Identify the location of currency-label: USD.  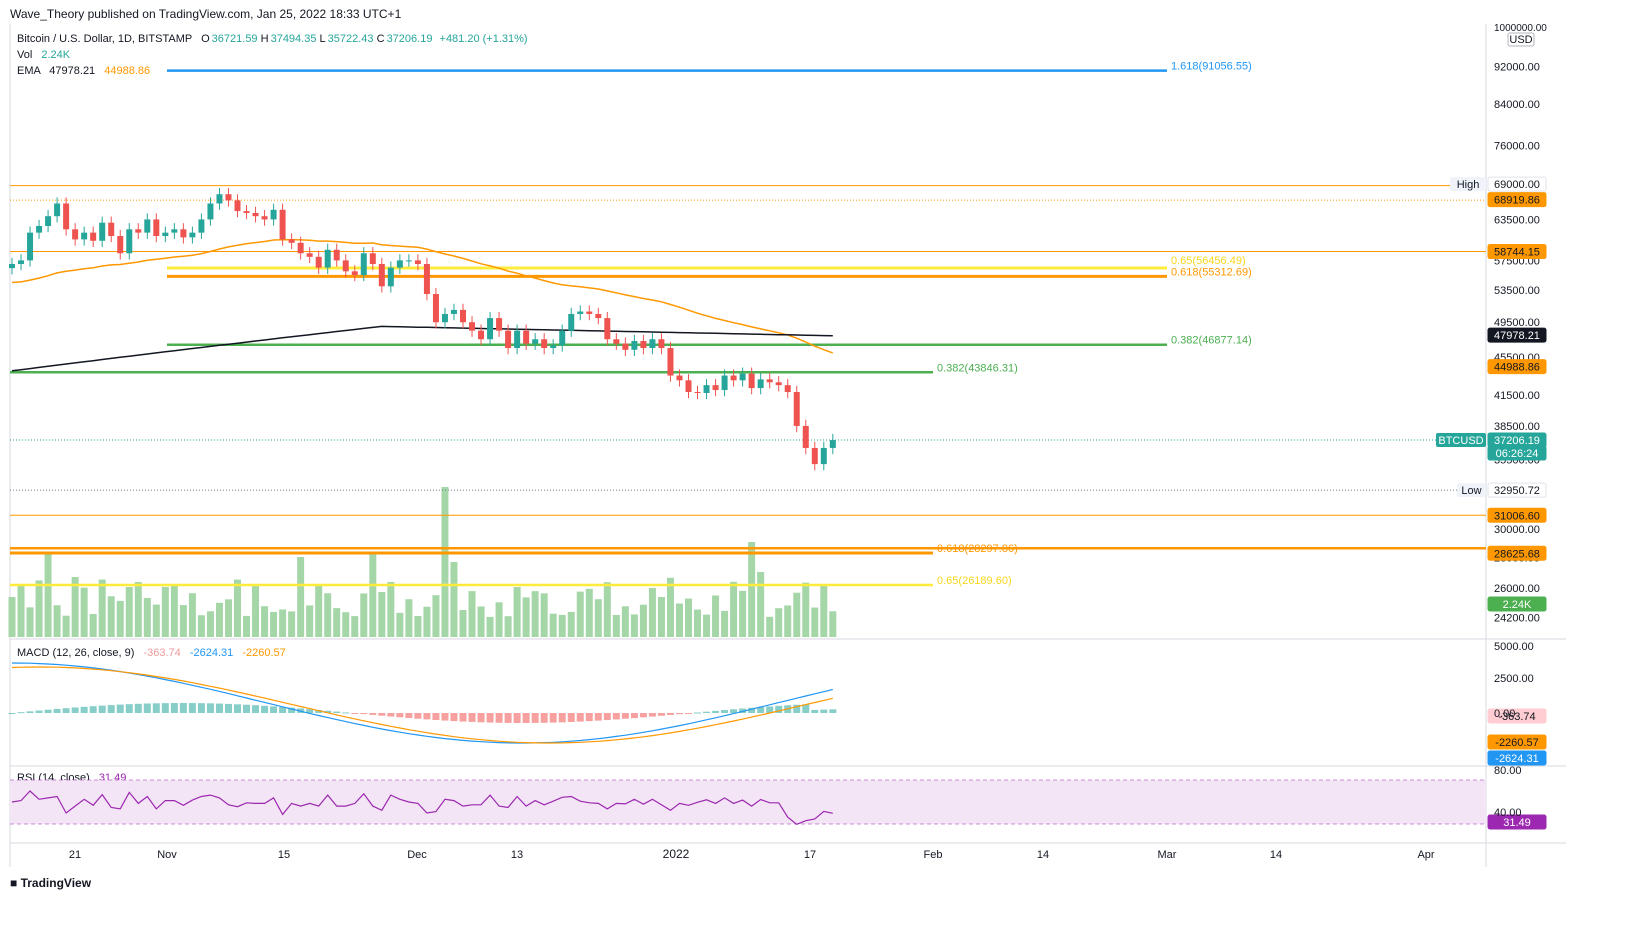
(1520, 40).